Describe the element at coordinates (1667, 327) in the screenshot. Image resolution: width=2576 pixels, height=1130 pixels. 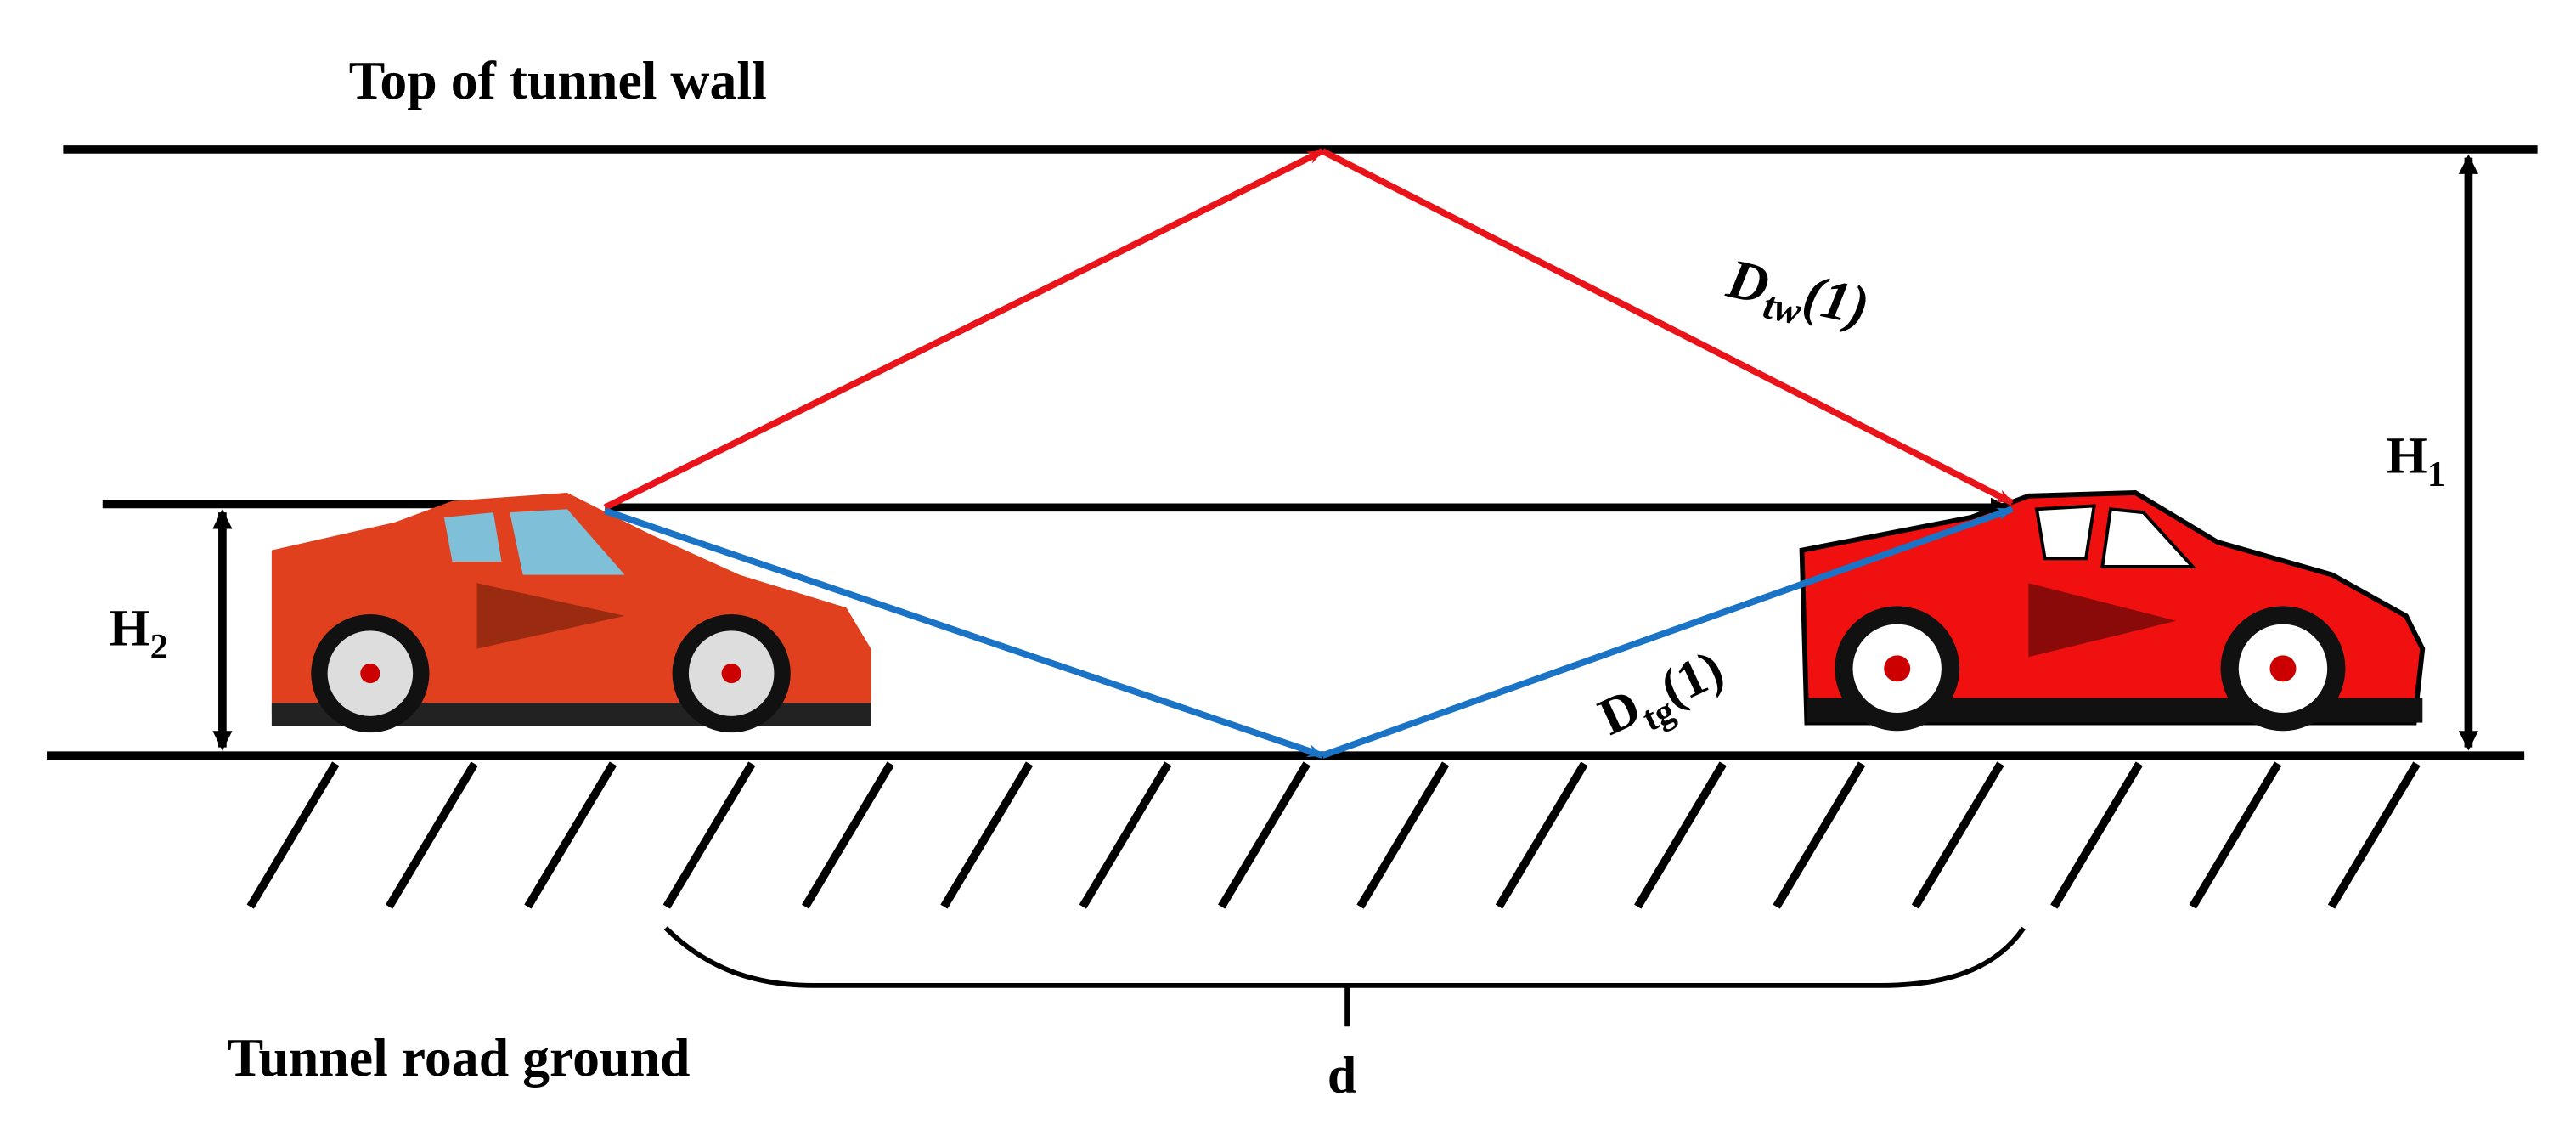
I see `wall-ray-out` at that location.